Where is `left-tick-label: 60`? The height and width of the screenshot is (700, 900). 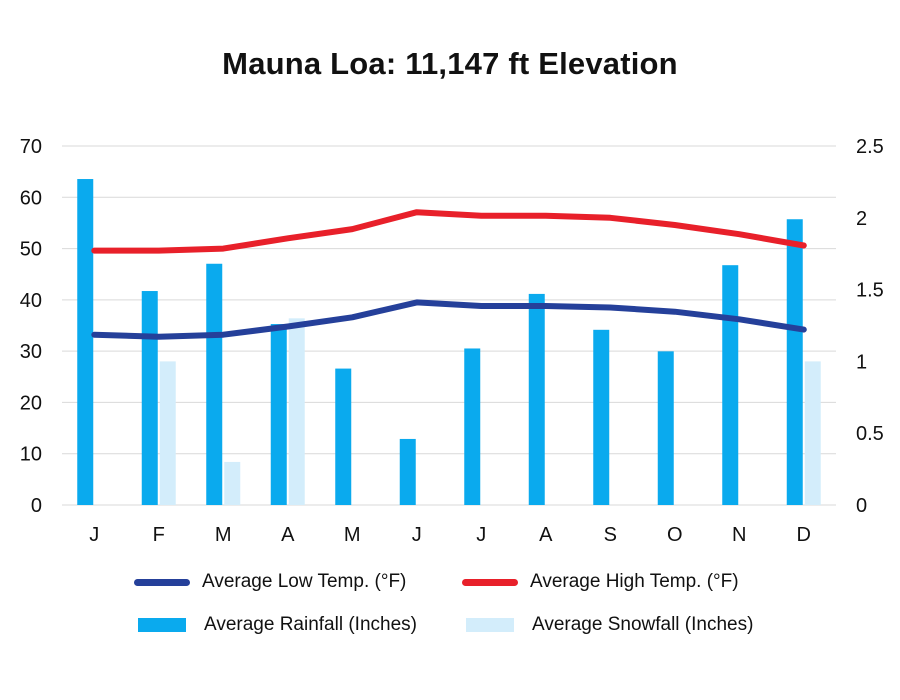
left-tick-label: 60 is located at coordinates (31, 198).